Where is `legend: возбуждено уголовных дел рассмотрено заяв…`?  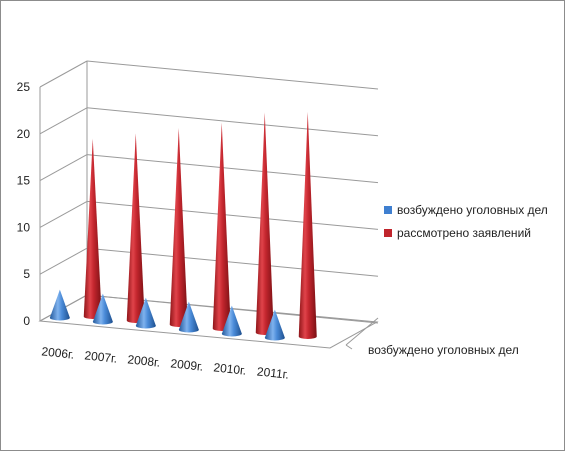 legend: возбуждено уголовных дел рассмотрено заяв… is located at coordinates (466, 221).